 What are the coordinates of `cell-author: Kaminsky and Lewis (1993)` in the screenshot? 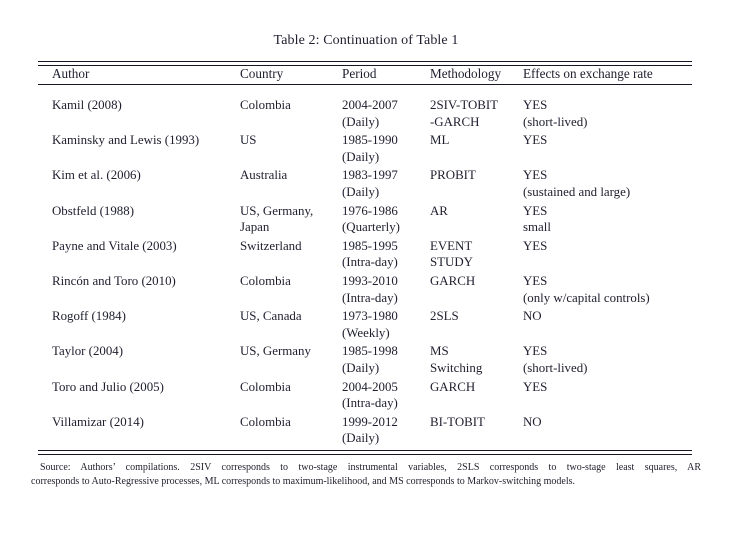 It's located at (139, 149).